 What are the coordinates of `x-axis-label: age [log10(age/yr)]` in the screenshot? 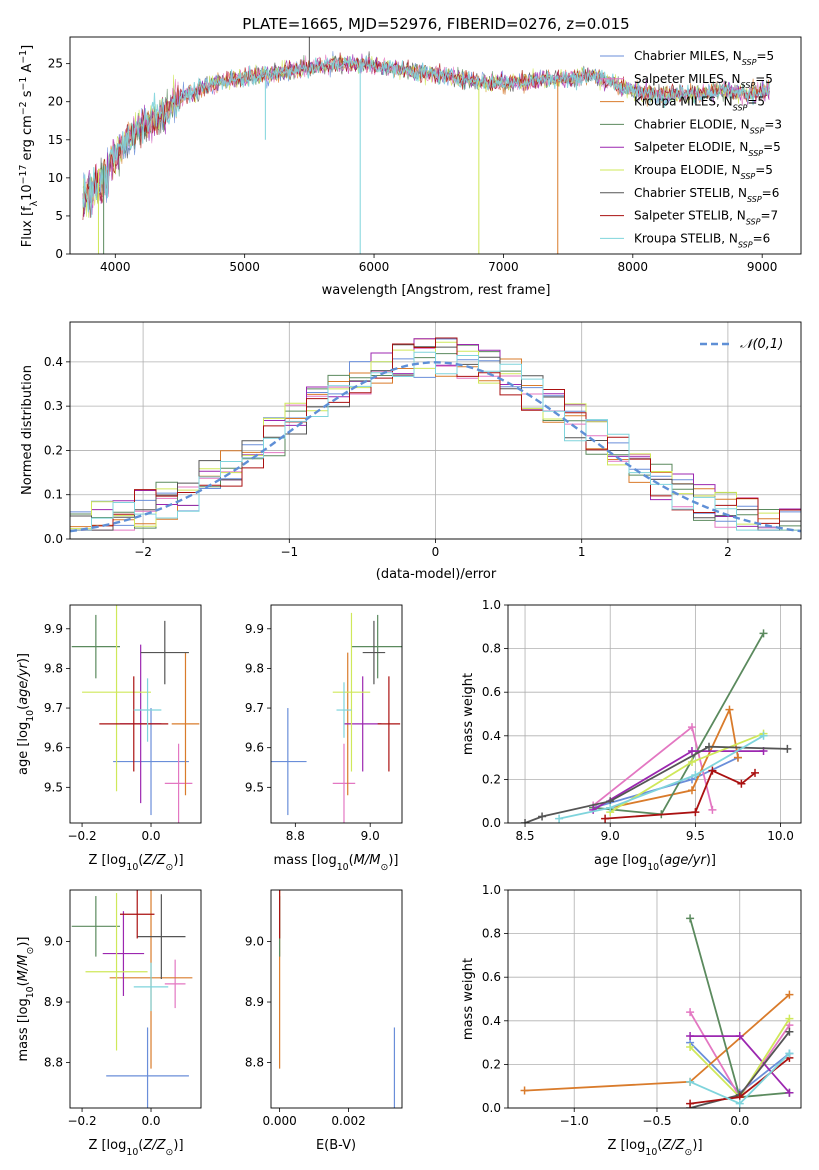 It's located at (655, 863).